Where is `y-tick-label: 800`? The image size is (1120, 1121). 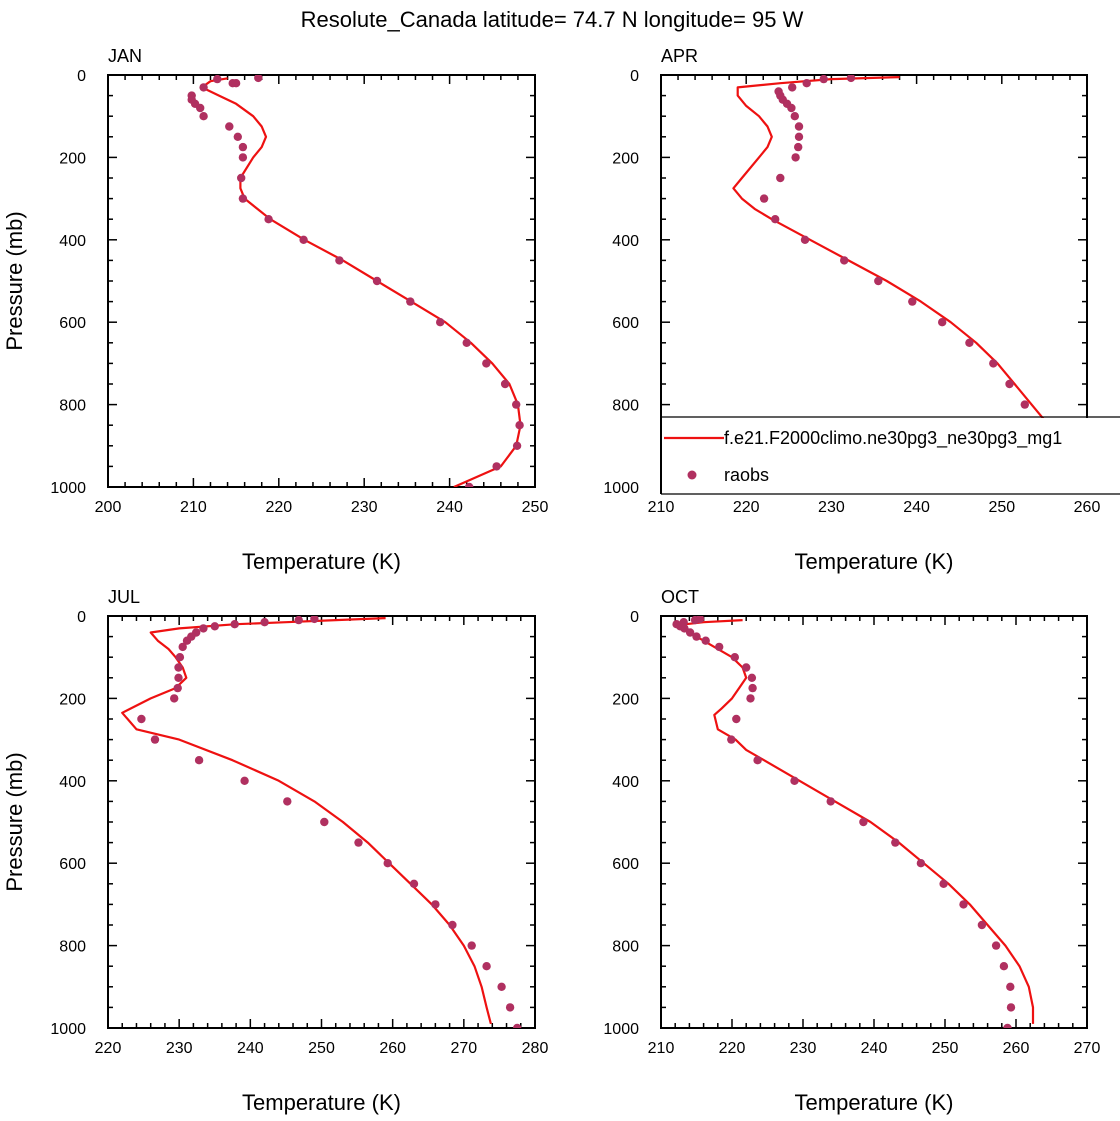
y-tick-label: 800 is located at coordinates (625, 947).